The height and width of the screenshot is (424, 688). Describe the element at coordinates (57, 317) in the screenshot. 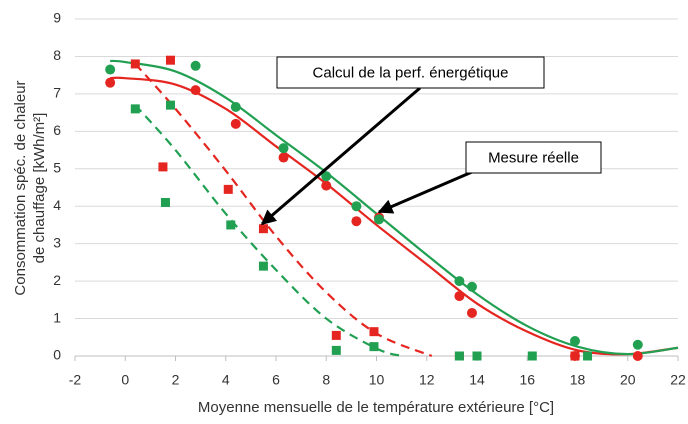

I see `y-tick-label: 1` at that location.